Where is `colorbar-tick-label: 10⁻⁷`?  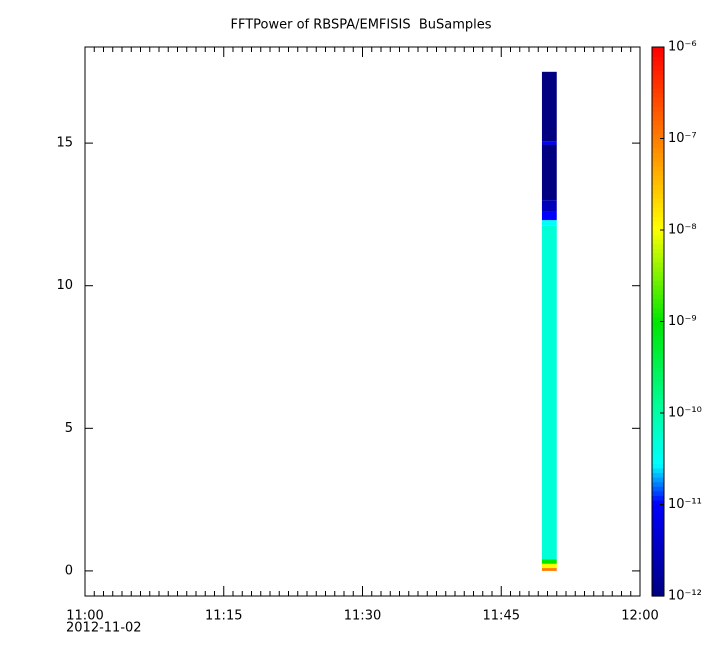 colorbar-tick-label: 10⁻⁷ is located at coordinates (682, 138).